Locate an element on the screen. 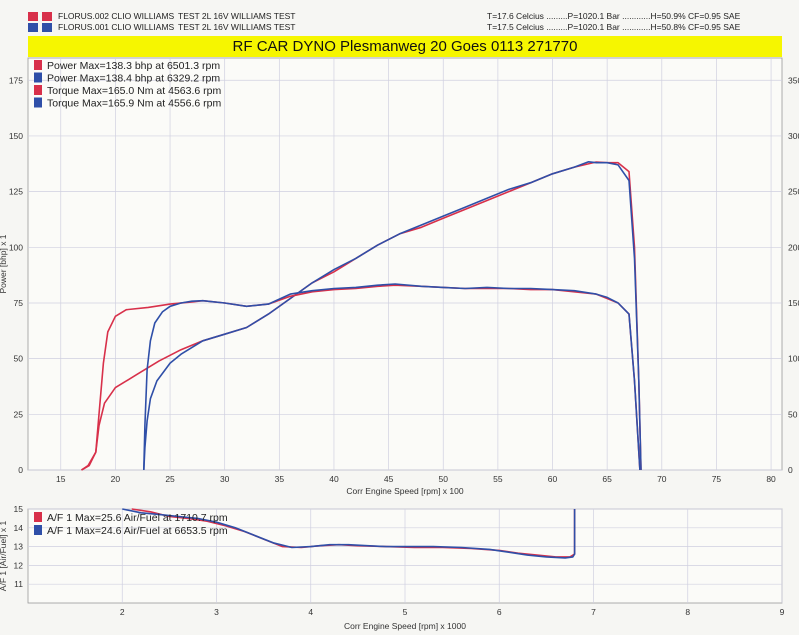 The width and height of the screenshot is (799, 635). chart1-x-tick-label: 20 is located at coordinates (116, 479).